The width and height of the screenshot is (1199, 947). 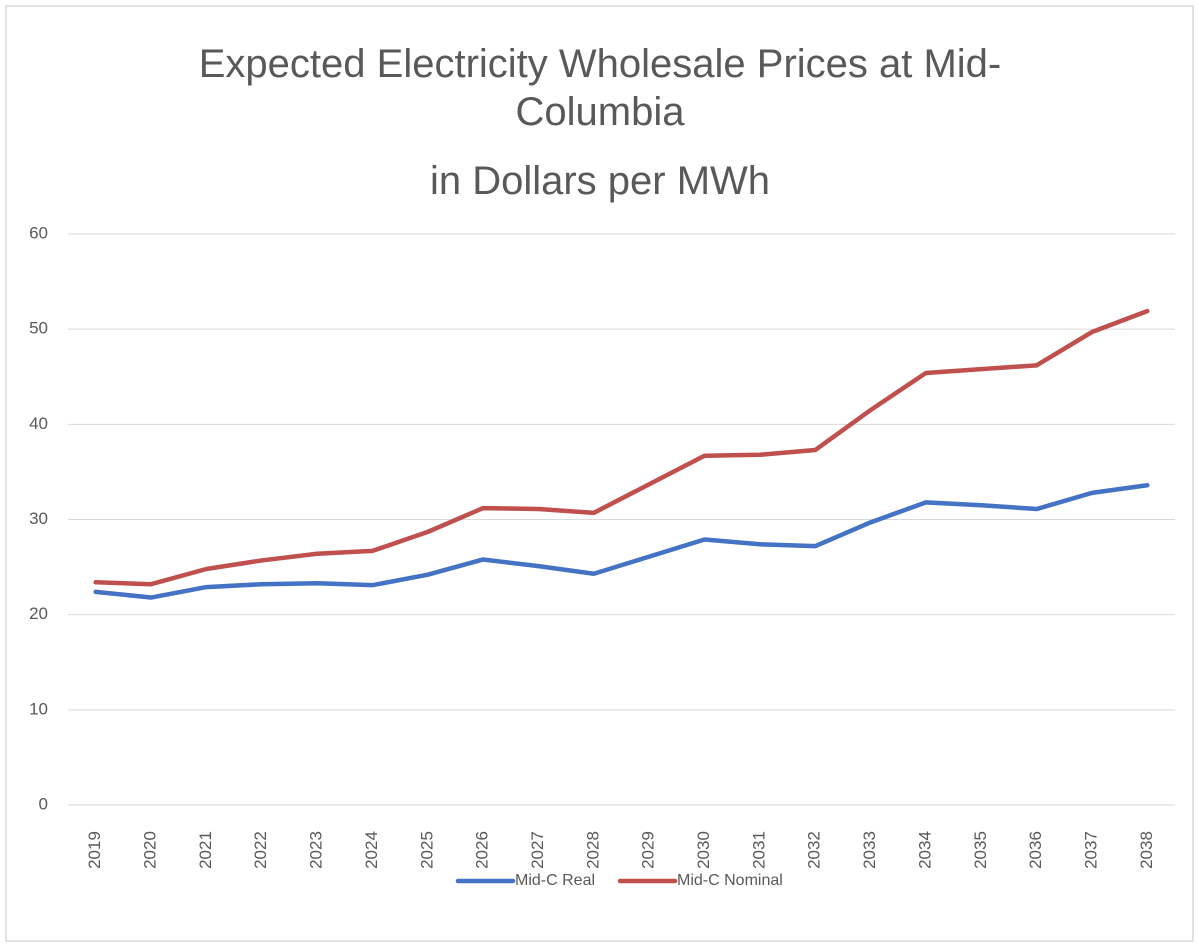 I want to click on y-tick-label: 30, so click(x=38, y=518).